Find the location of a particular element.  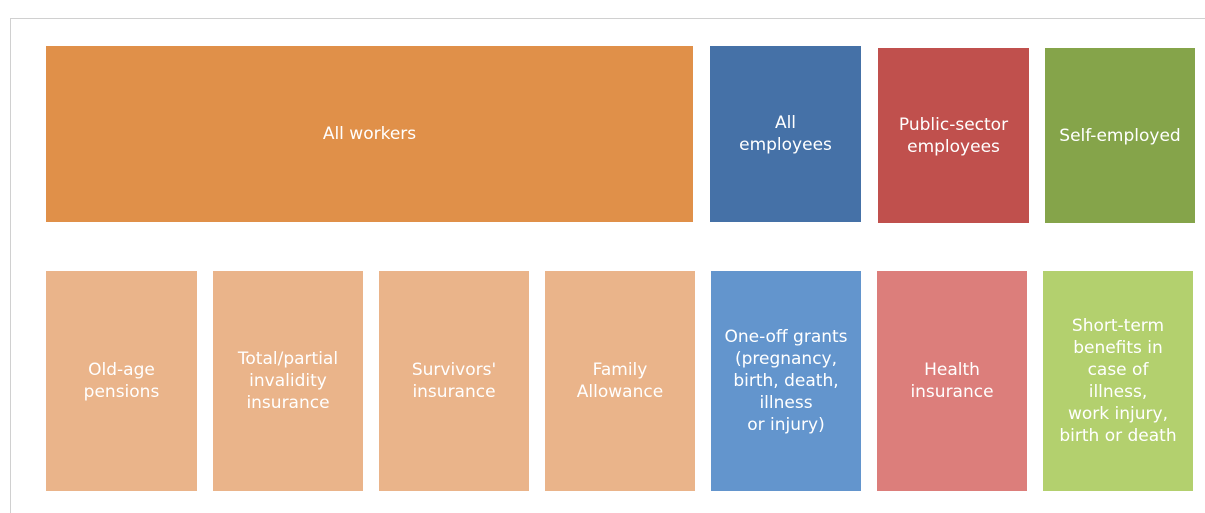

box-label: Allowance is located at coordinates (620, 392).